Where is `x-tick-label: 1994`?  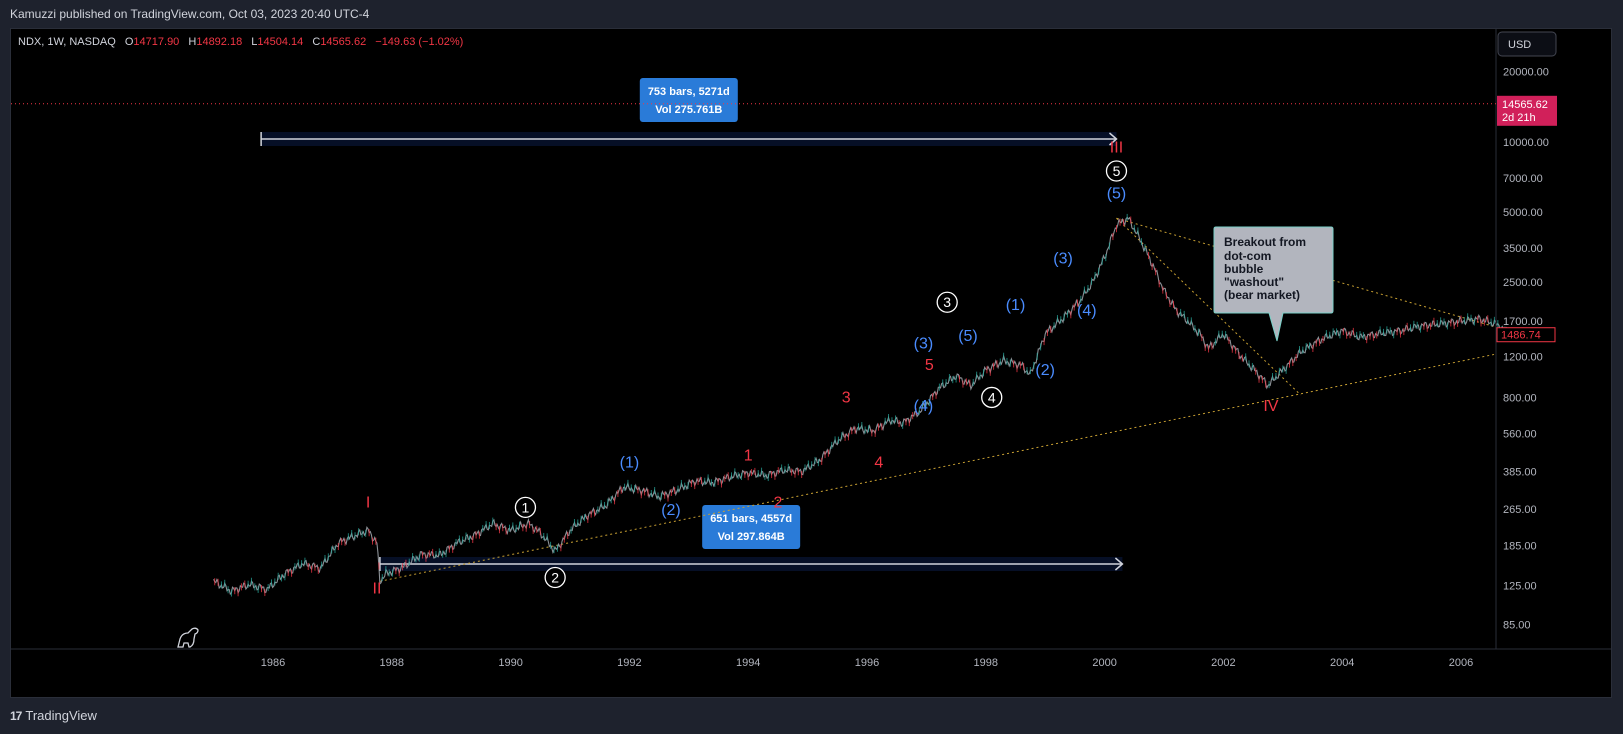
x-tick-label: 1994 is located at coordinates (748, 663).